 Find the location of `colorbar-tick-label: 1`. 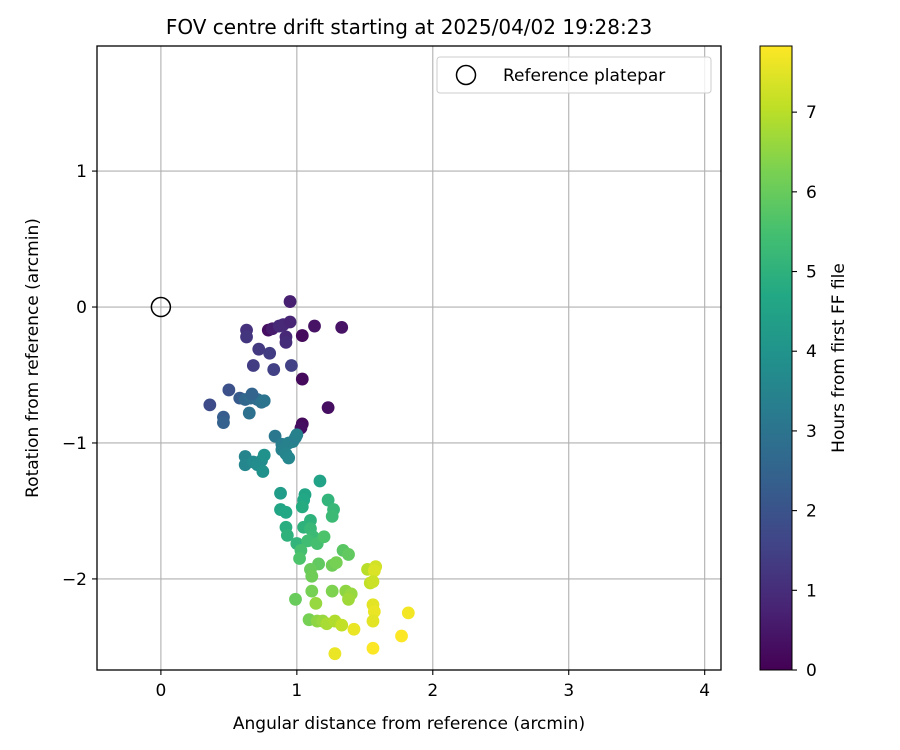

colorbar-tick-label: 1 is located at coordinates (811, 591).